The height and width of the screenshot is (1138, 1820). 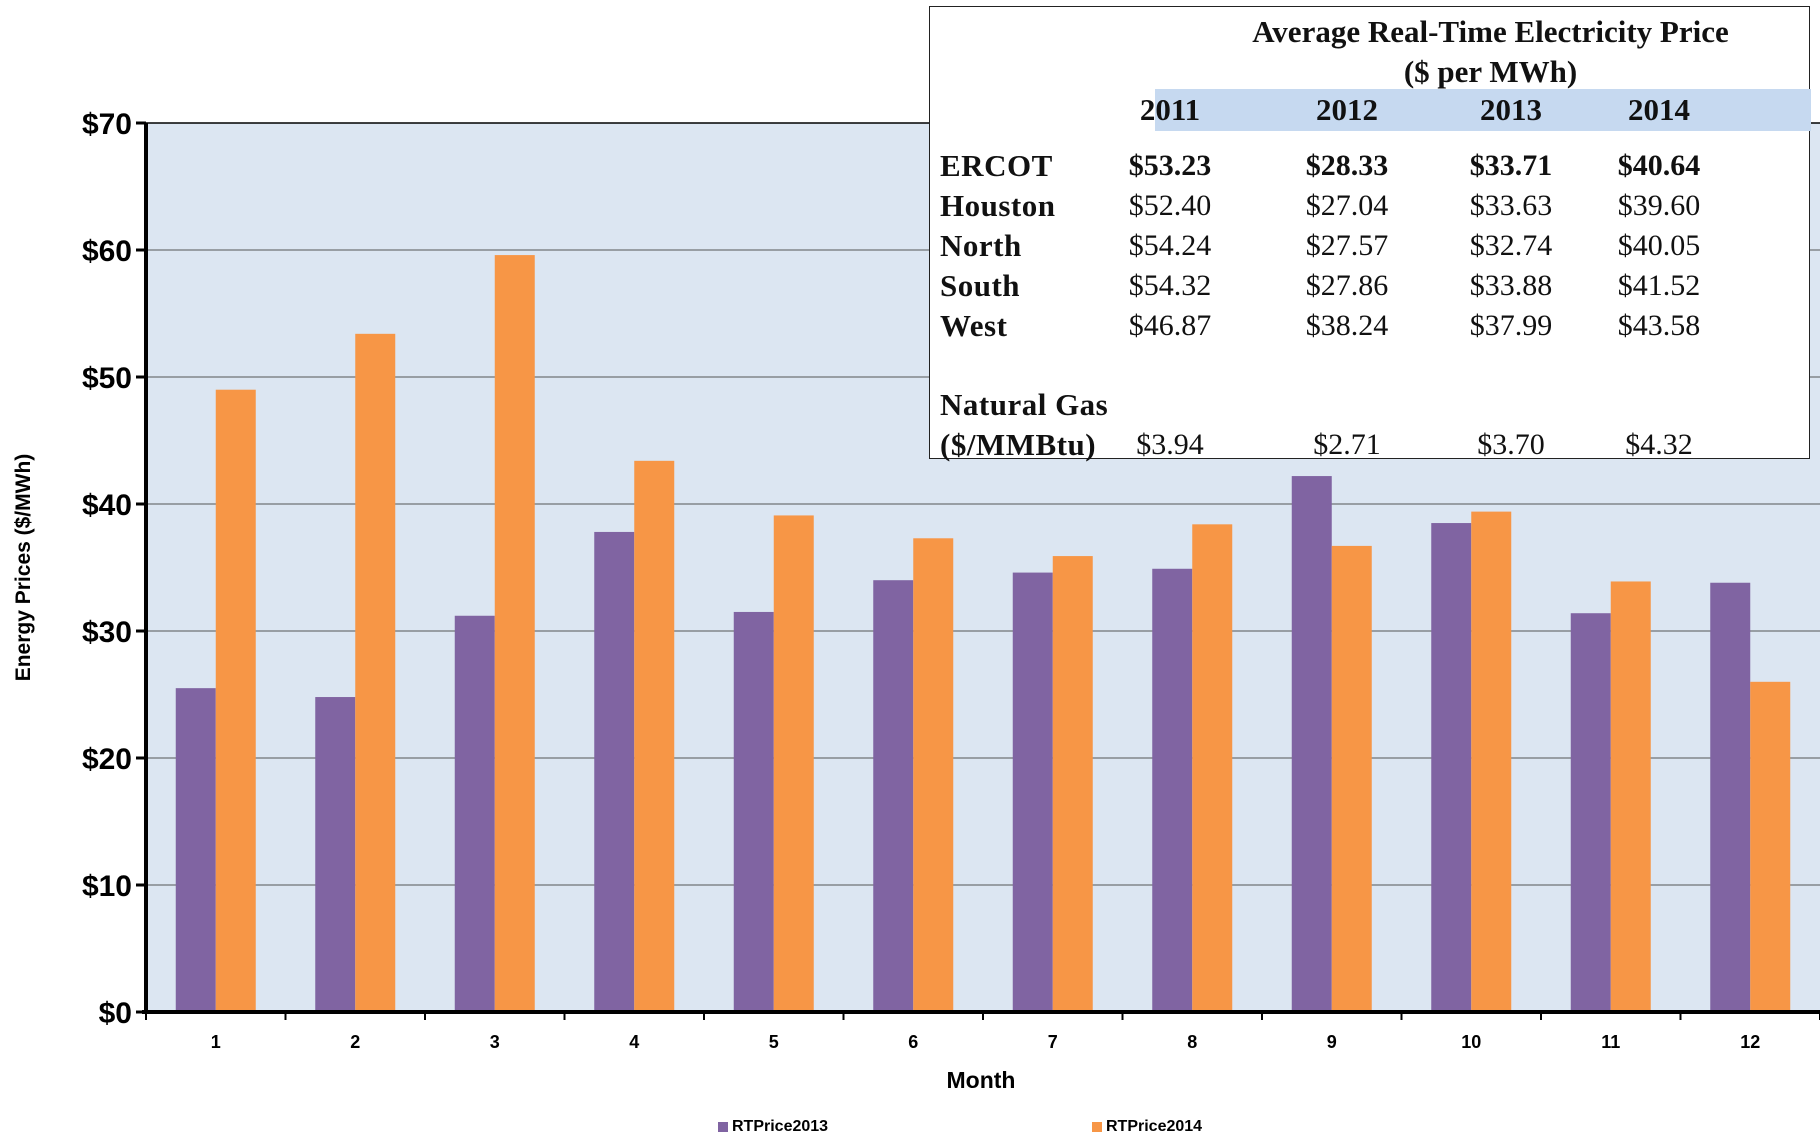 I want to click on x-tick-label: 7, so click(x=1053, y=1042).